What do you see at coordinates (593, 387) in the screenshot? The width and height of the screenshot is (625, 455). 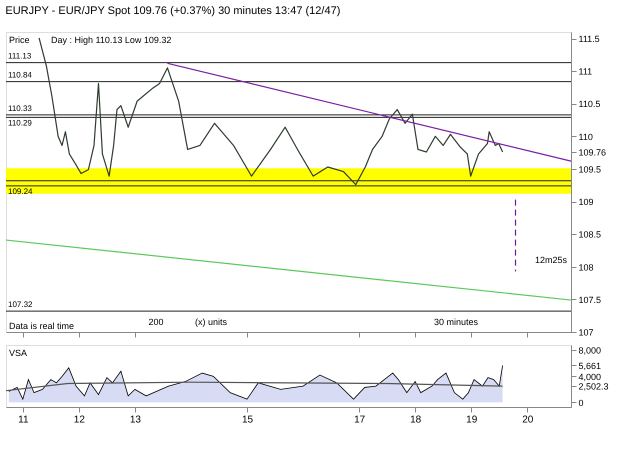 I see `y-tick-label: 2,502.3` at bounding box center [593, 387].